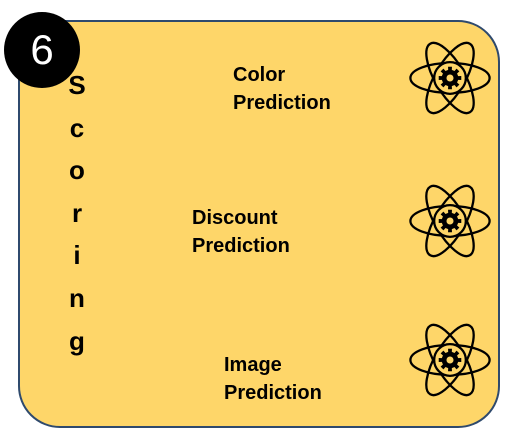  Describe the element at coordinates (253, 365) in the screenshot. I see `label-line: Image` at that location.